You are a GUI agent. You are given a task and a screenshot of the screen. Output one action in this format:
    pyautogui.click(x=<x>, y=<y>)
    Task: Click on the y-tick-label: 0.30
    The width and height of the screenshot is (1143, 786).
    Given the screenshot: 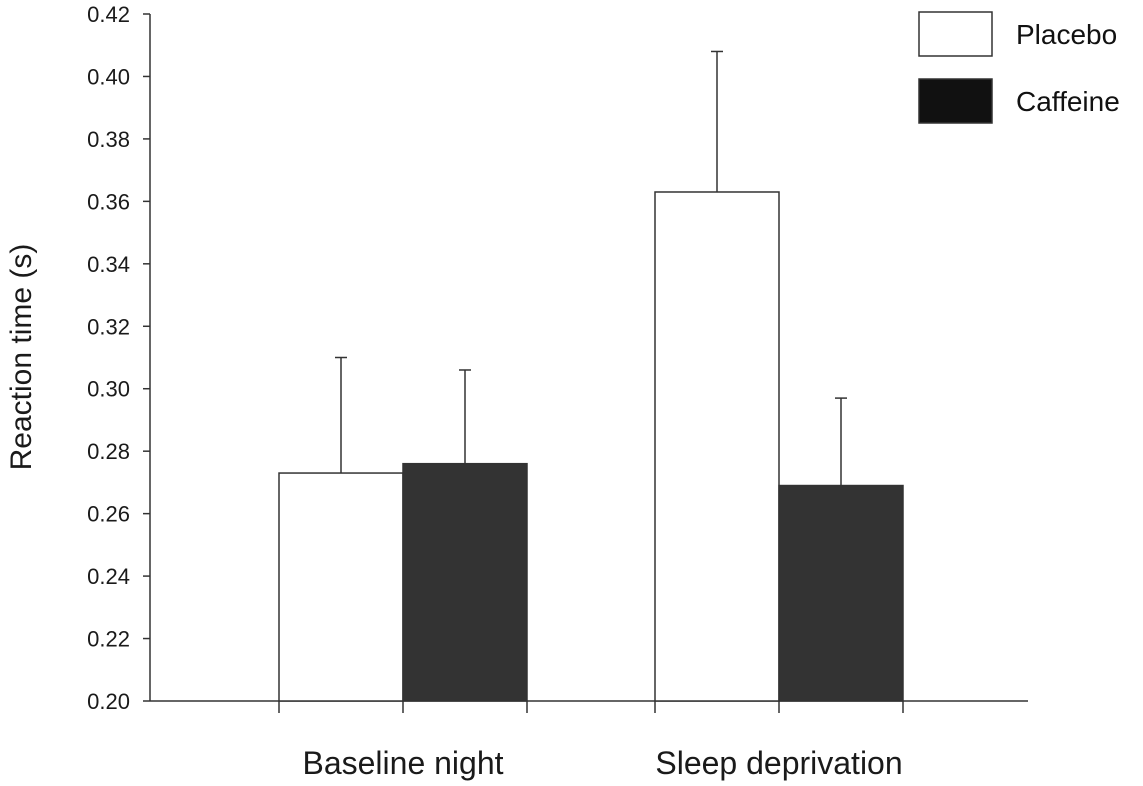 What is the action you would take?
    pyautogui.click(x=108, y=389)
    